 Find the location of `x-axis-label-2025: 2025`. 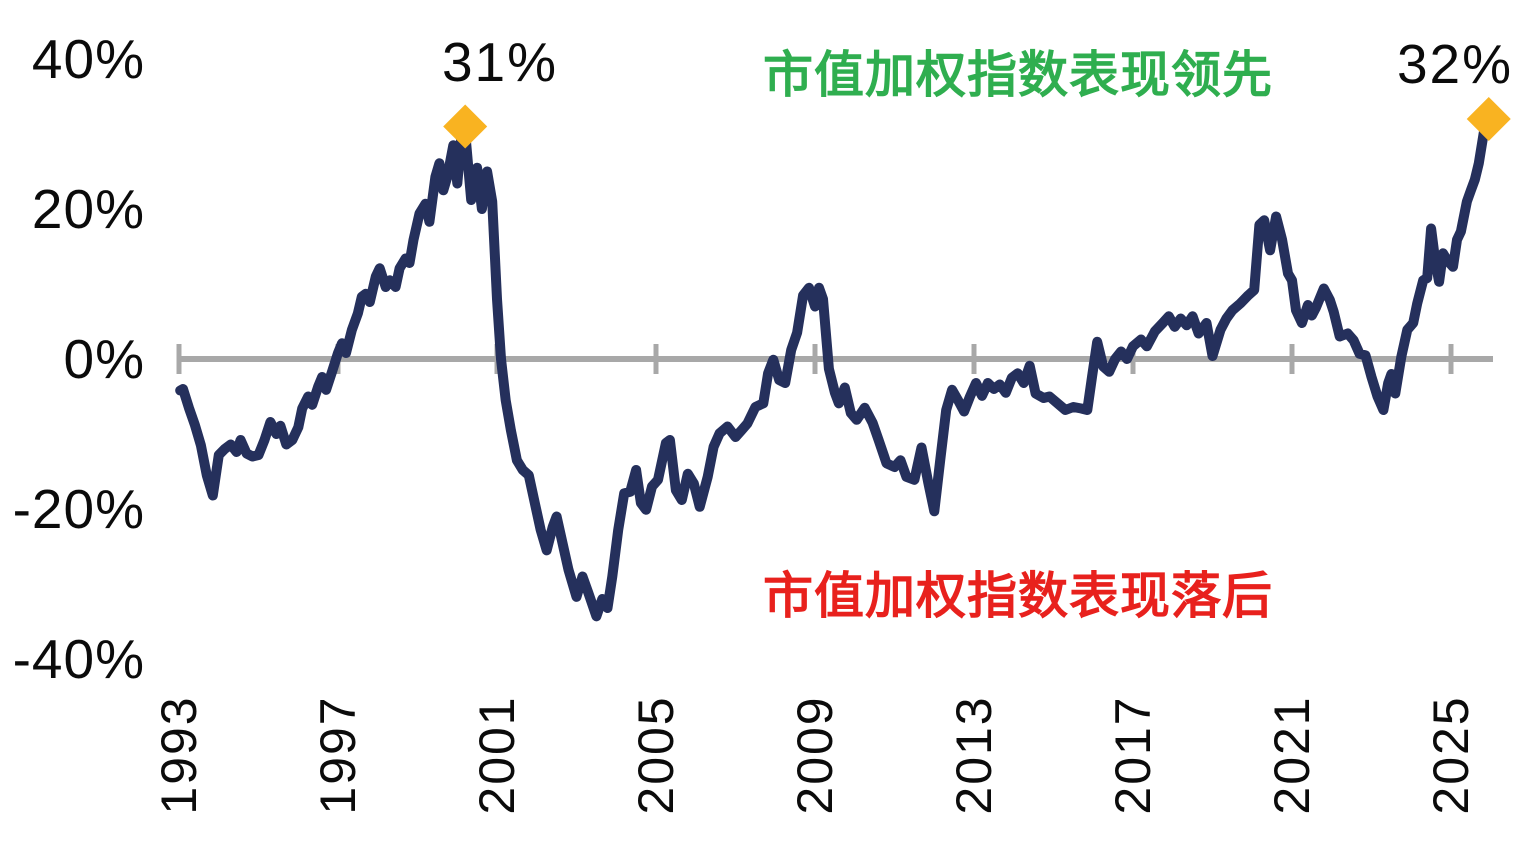

x-axis-label-2025: 2025 is located at coordinates (1451, 755).